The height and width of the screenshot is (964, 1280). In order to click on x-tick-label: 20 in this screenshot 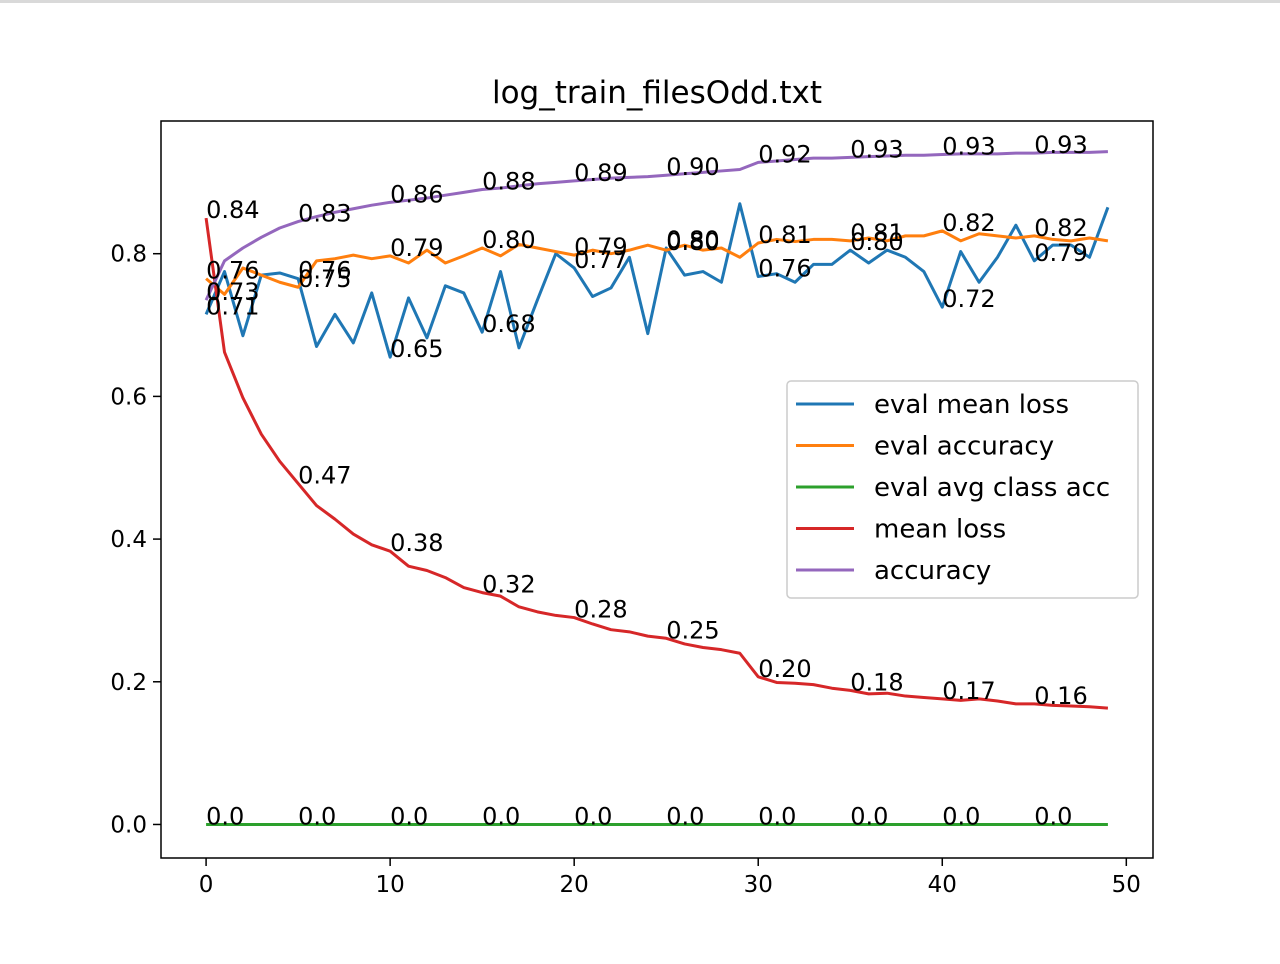, I will do `click(574, 885)`.